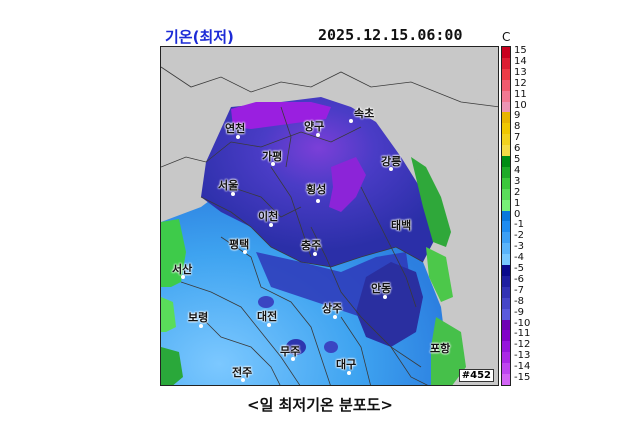  Describe the element at coordinates (517, 138) in the screenshot. I see `scale-tick-label: 7` at that location.